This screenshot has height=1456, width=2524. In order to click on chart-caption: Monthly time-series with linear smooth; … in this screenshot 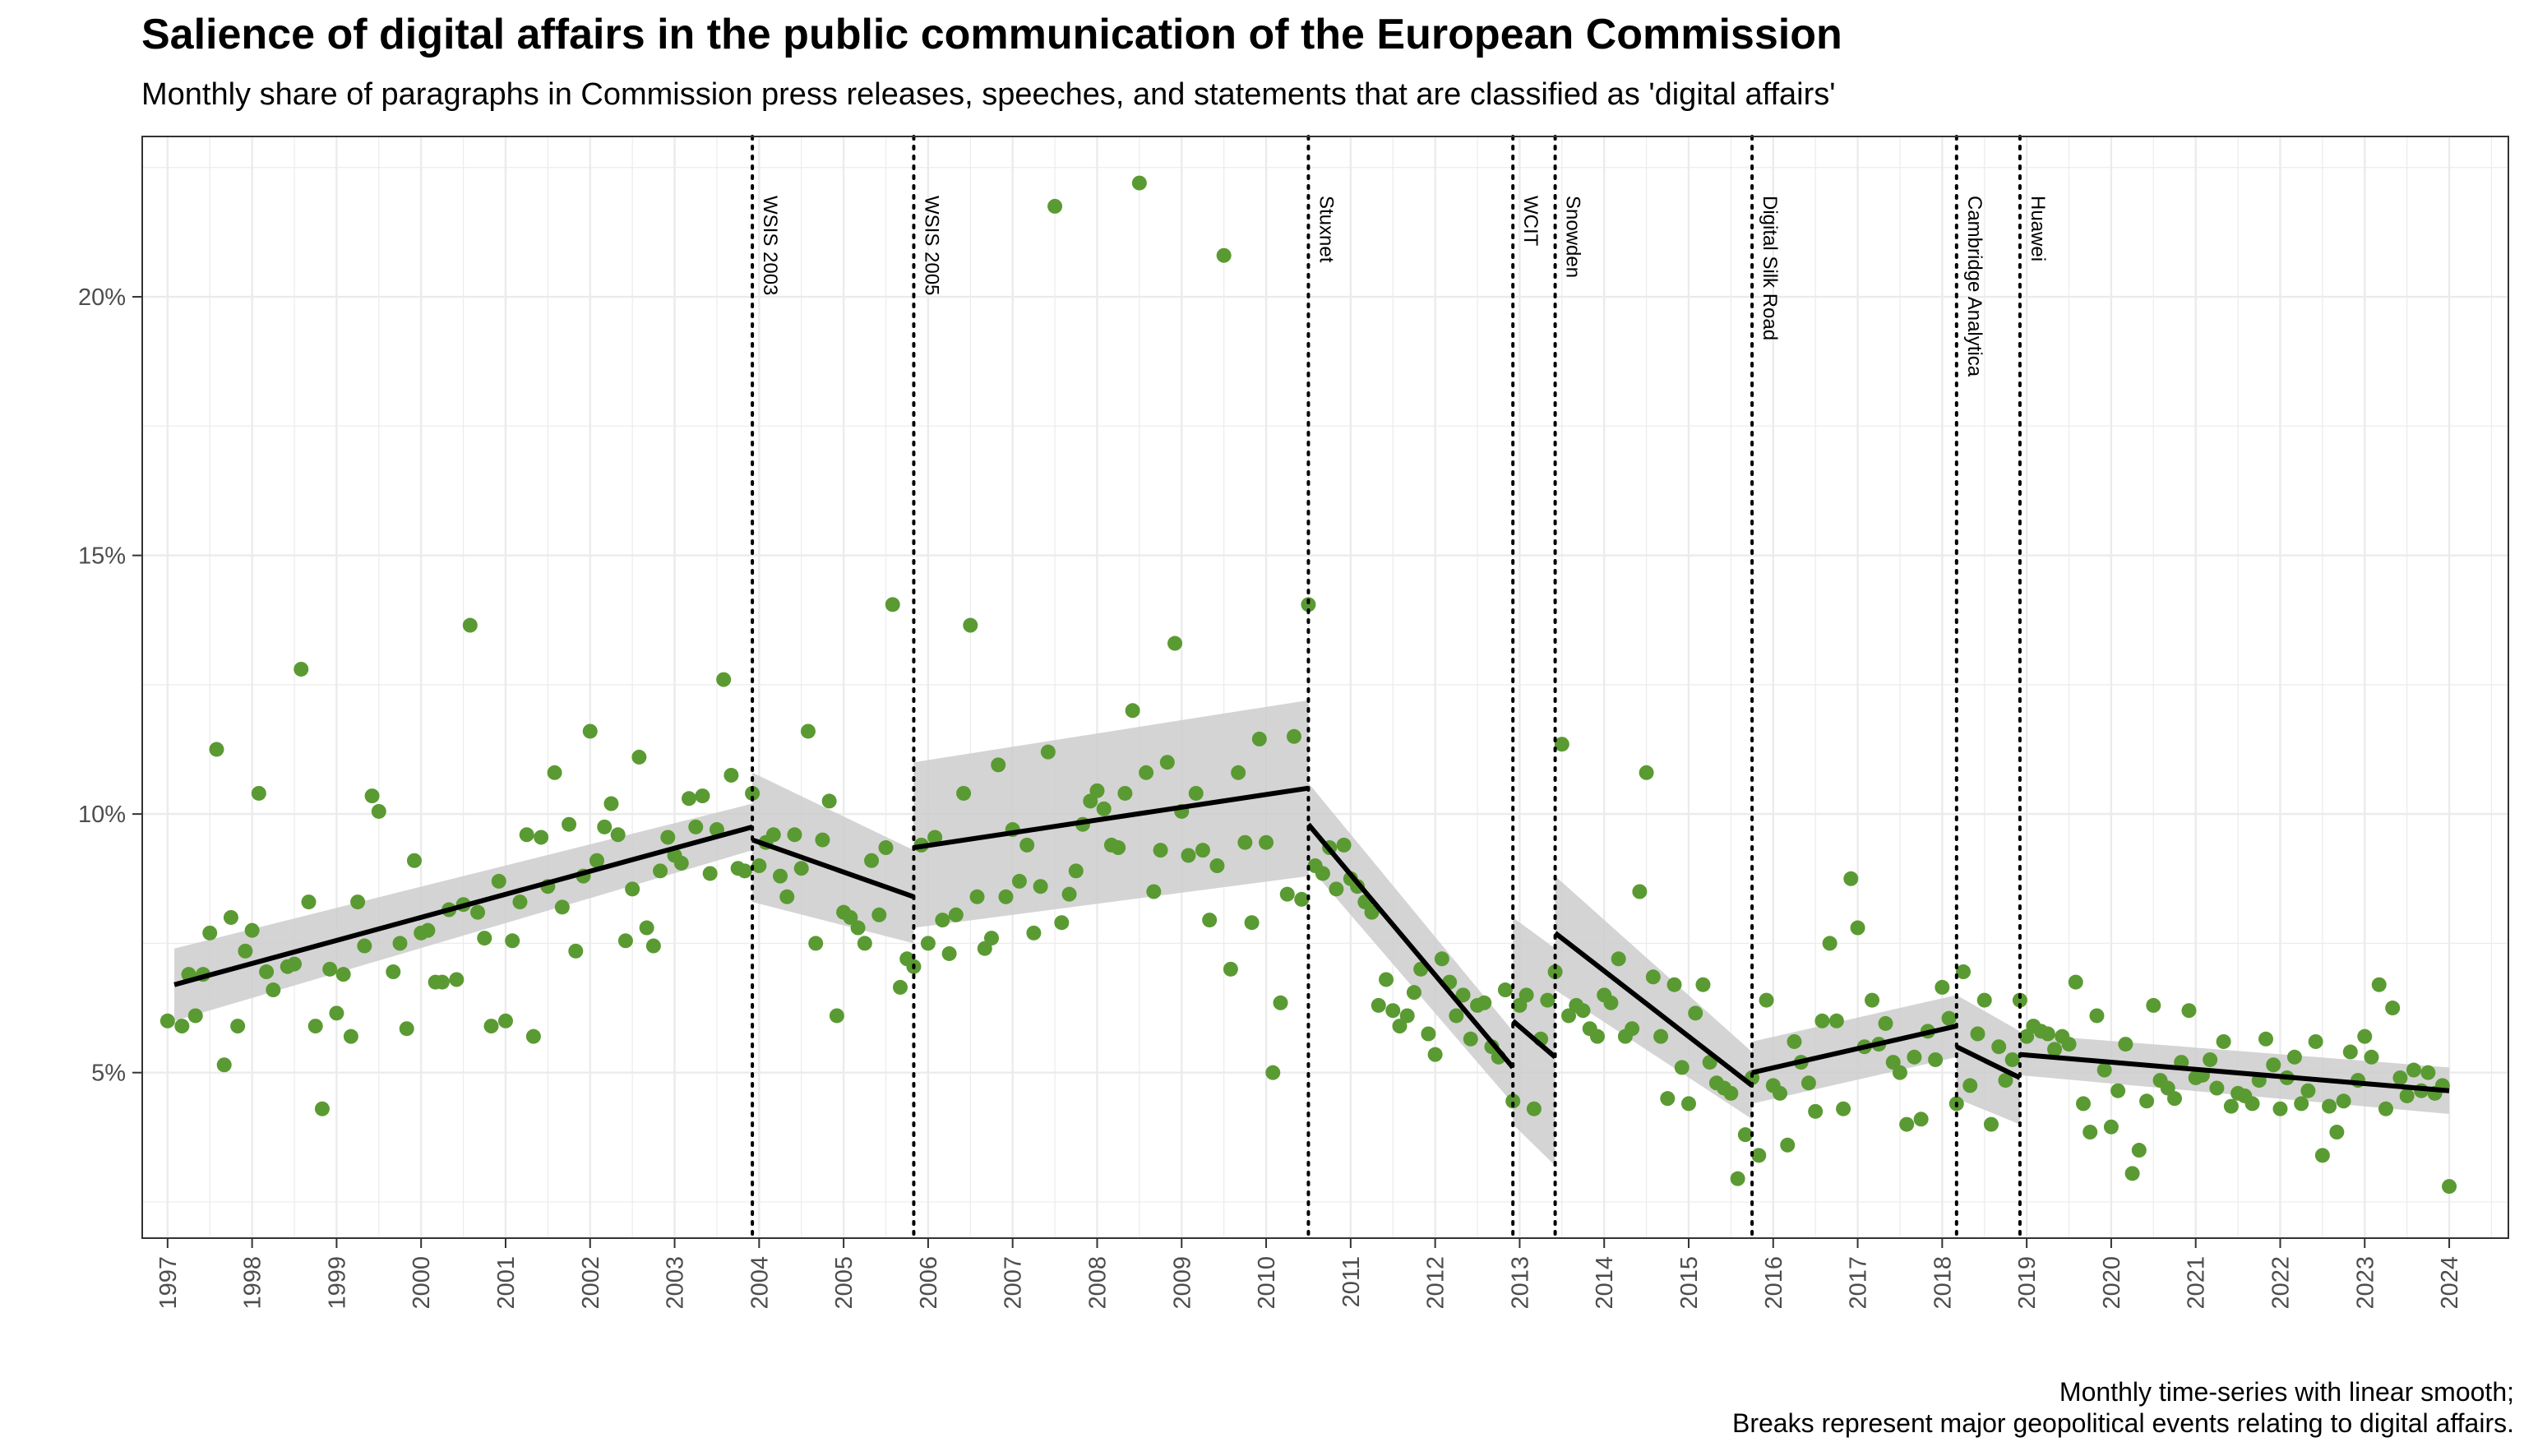, I will do `click(2123, 1407)`.